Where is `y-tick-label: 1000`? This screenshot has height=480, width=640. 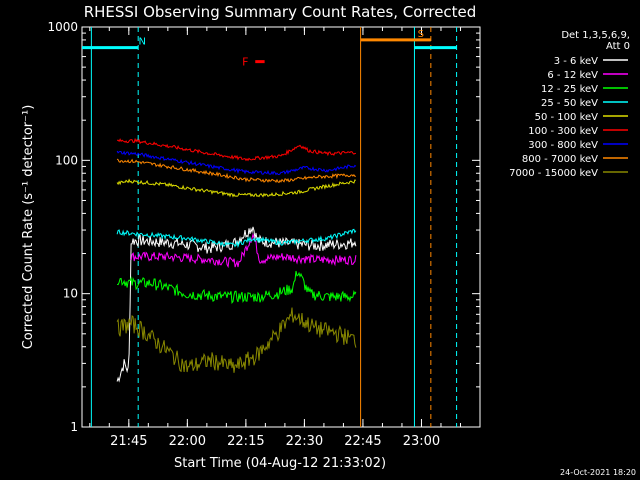
y-tick-label: 1000 is located at coordinates (62, 27).